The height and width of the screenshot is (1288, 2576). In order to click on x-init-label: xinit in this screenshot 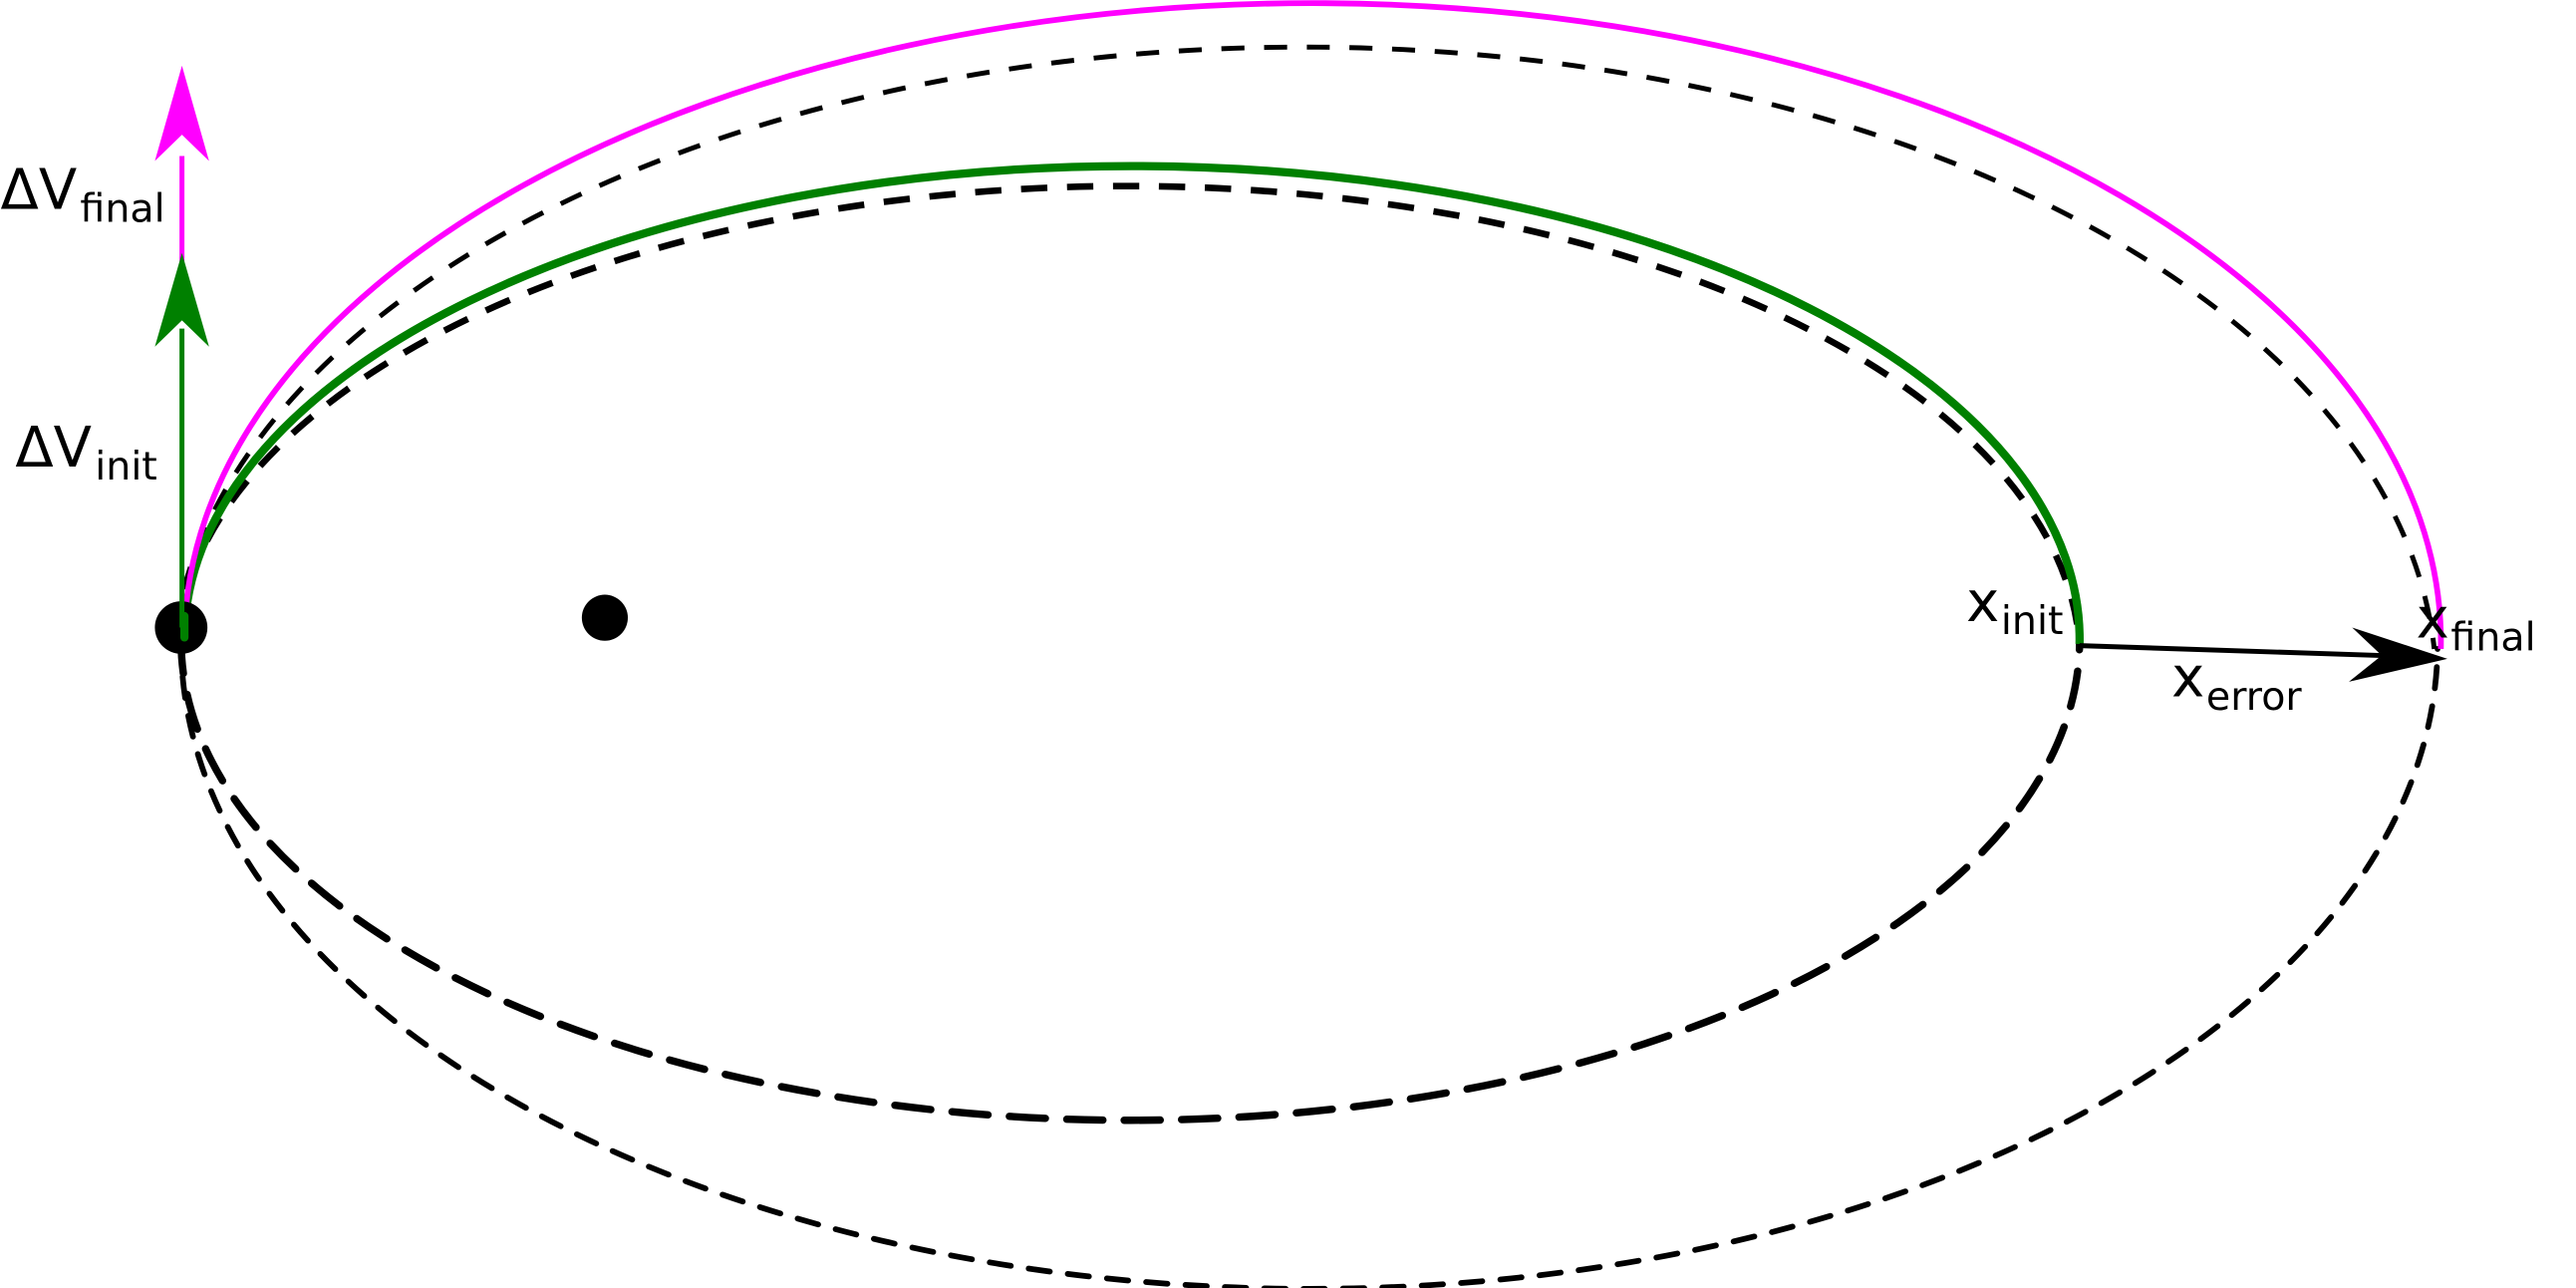, I will do `click(2014, 607)`.